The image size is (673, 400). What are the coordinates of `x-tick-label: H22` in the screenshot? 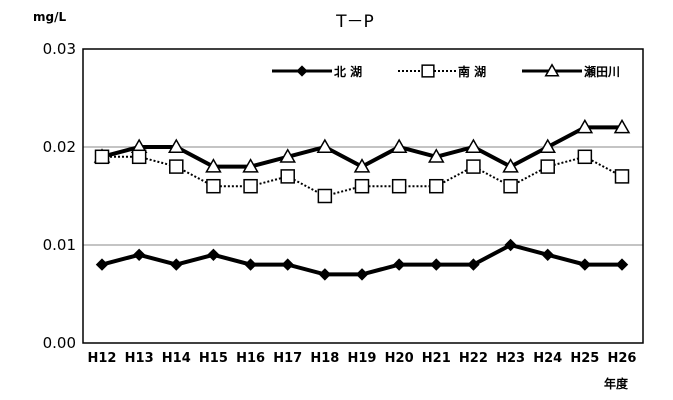 It's located at (473, 358).